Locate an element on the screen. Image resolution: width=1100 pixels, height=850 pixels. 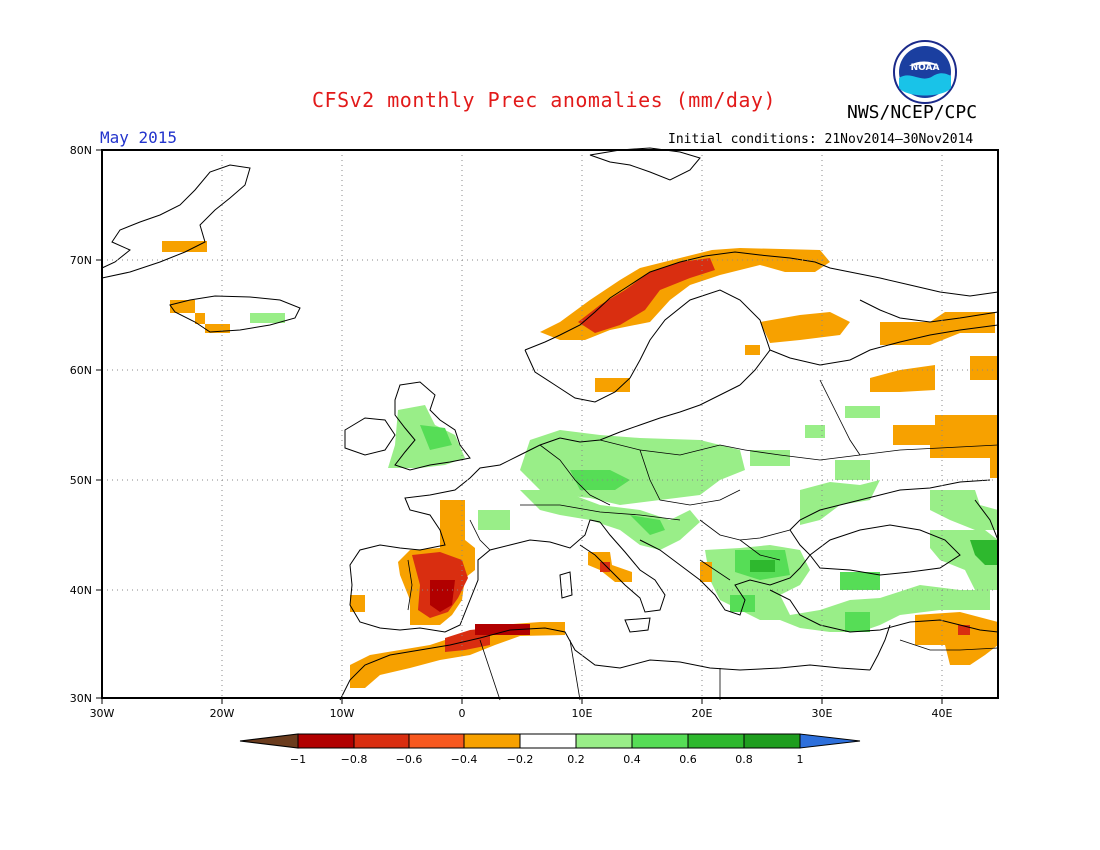
coastline-italy is located at coordinates (622, 567).